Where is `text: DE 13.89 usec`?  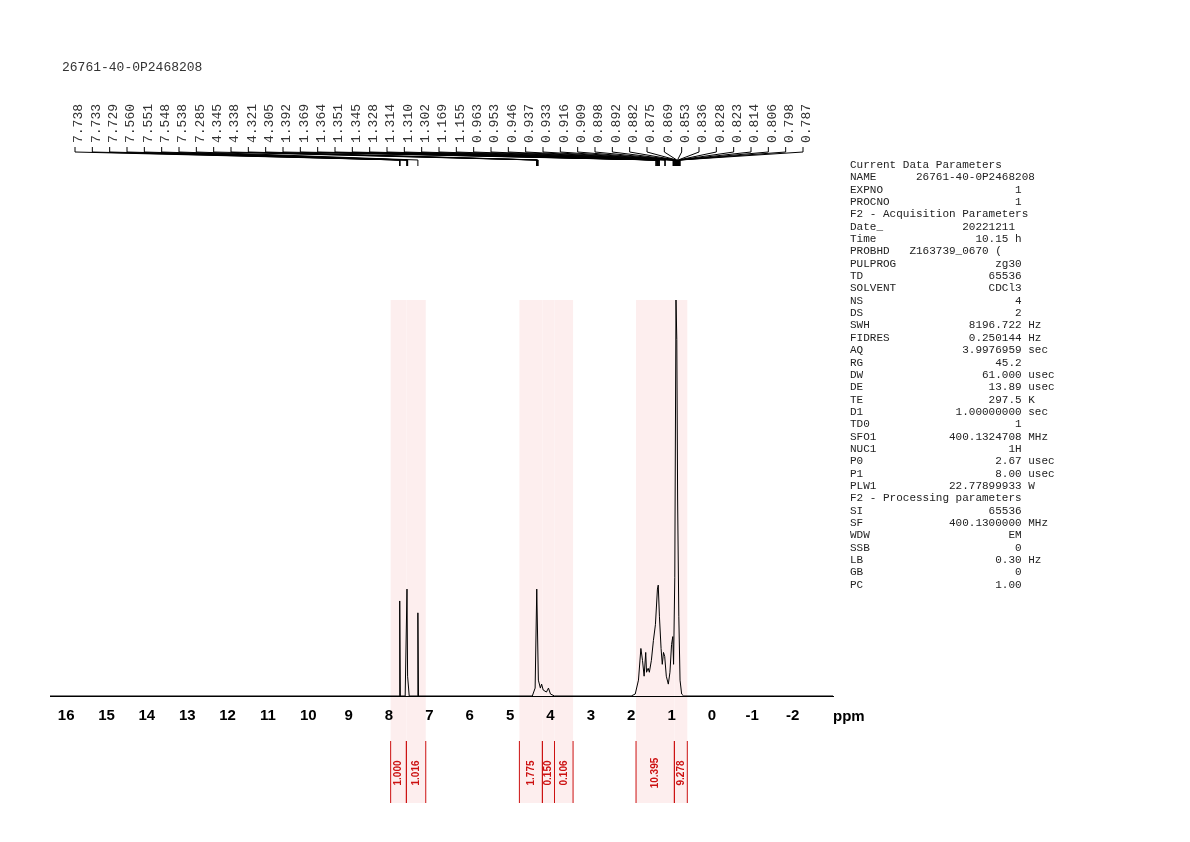
text: DE 13.89 usec is located at coordinates (952, 387).